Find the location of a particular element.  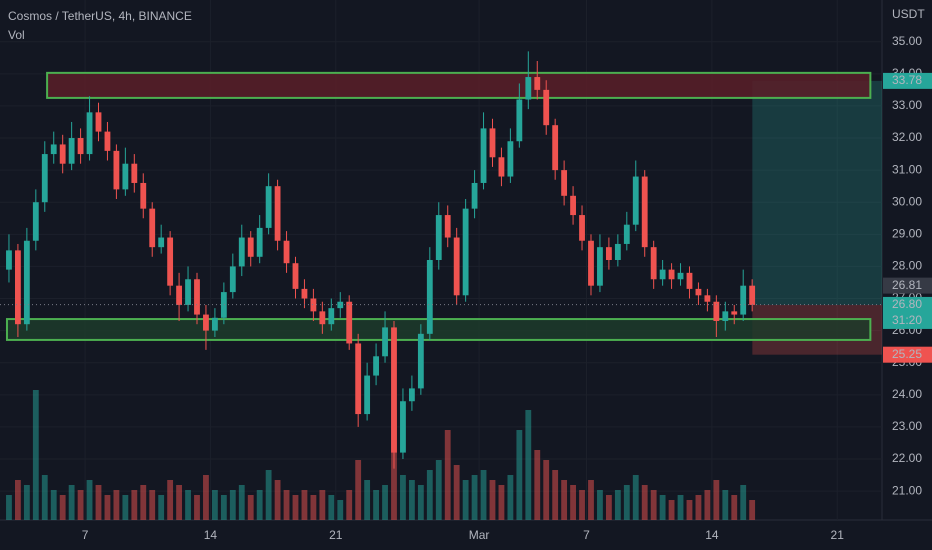

chart-title: Cosmos / TetherUS, 4h, BINANCE is located at coordinates (100, 16).